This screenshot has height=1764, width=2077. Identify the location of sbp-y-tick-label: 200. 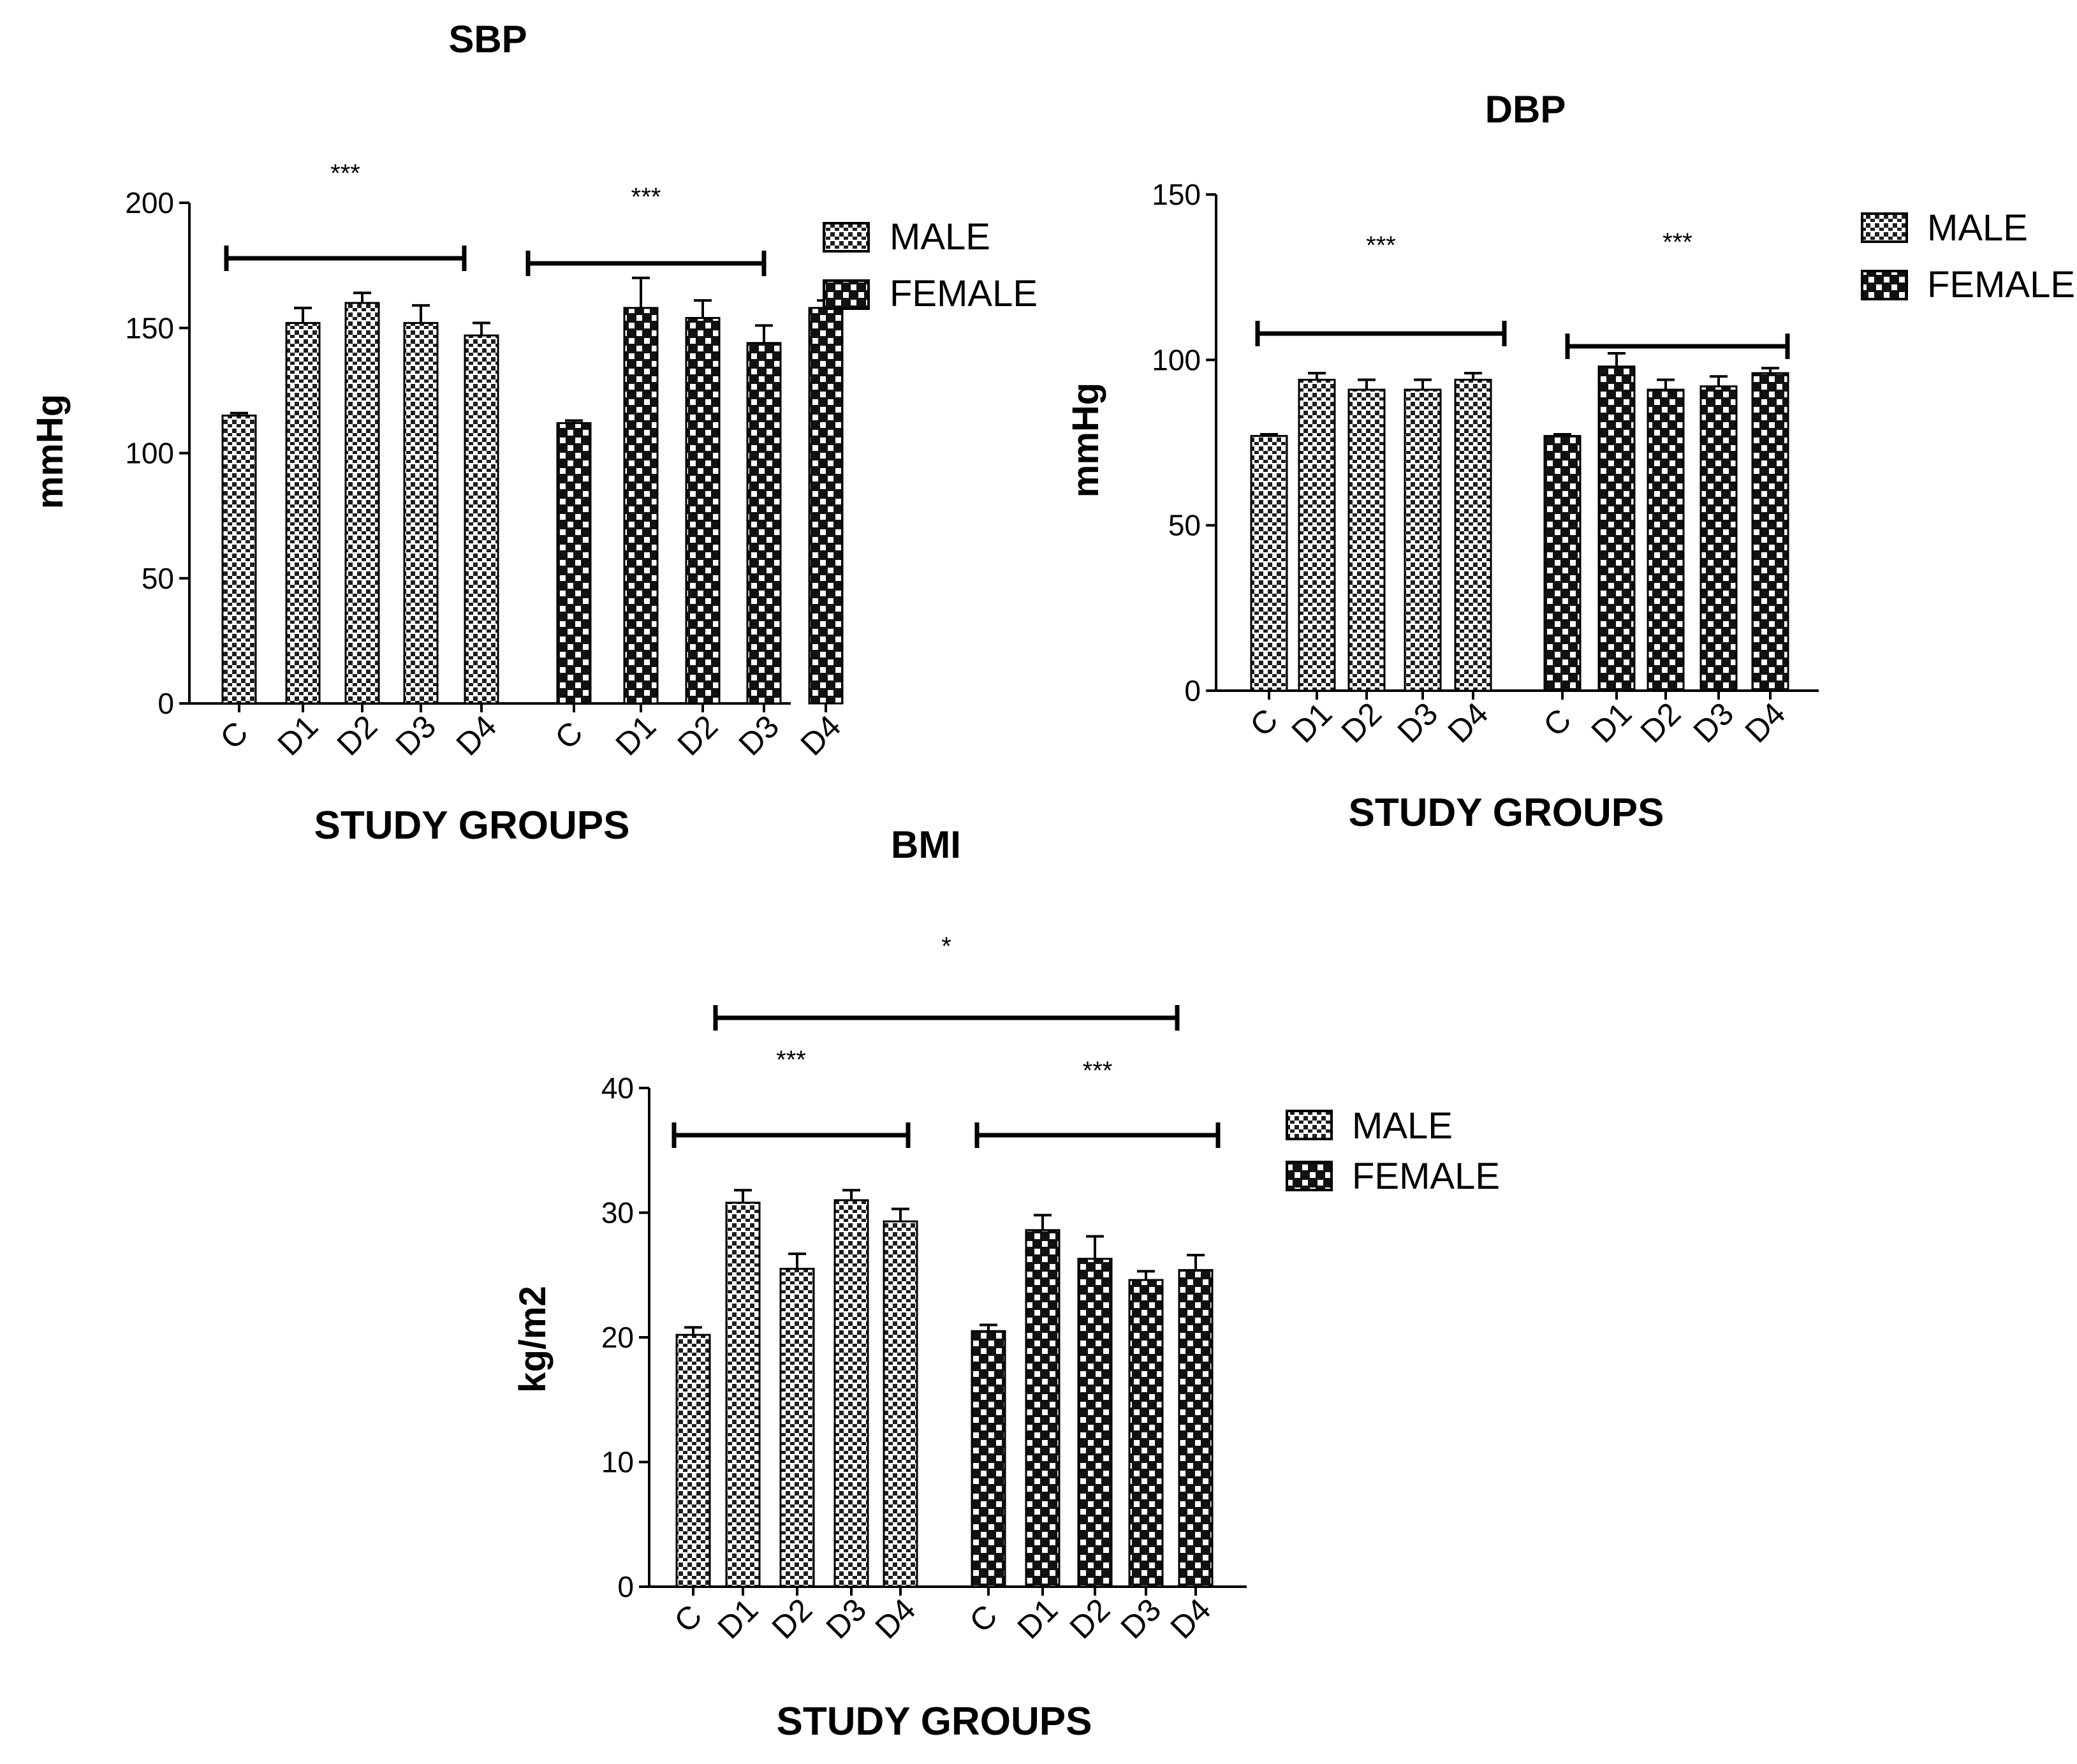
(149, 202).